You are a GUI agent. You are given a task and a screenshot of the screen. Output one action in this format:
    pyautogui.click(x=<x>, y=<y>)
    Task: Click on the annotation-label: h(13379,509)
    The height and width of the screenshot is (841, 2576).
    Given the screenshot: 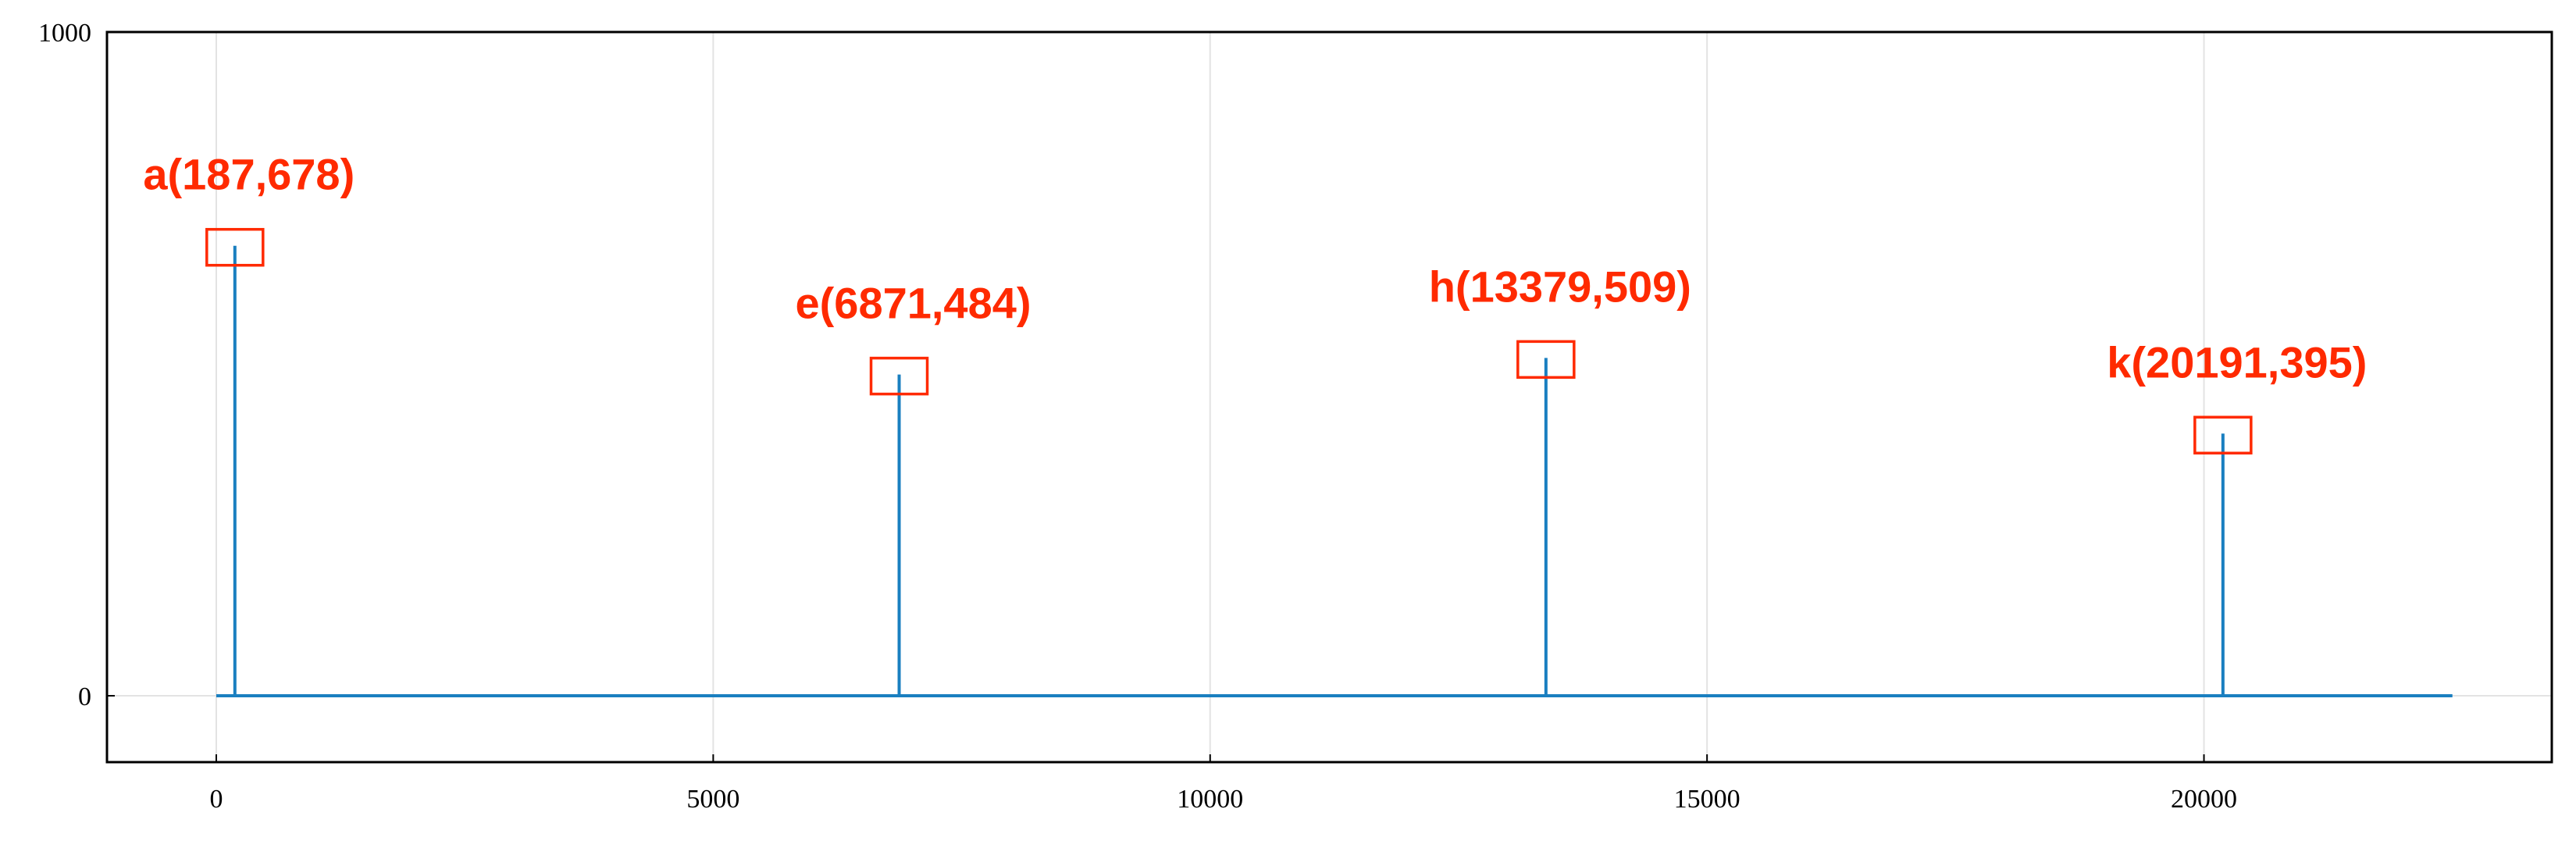 What is the action you would take?
    pyautogui.click(x=1560, y=287)
    